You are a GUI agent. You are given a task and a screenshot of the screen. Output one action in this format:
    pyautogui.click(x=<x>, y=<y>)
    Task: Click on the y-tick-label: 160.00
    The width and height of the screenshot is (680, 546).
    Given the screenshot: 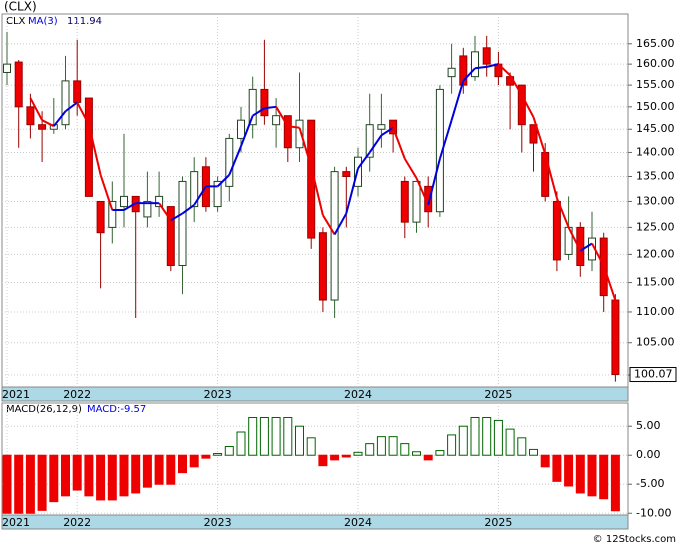 What is the action you would take?
    pyautogui.click(x=655, y=63)
    